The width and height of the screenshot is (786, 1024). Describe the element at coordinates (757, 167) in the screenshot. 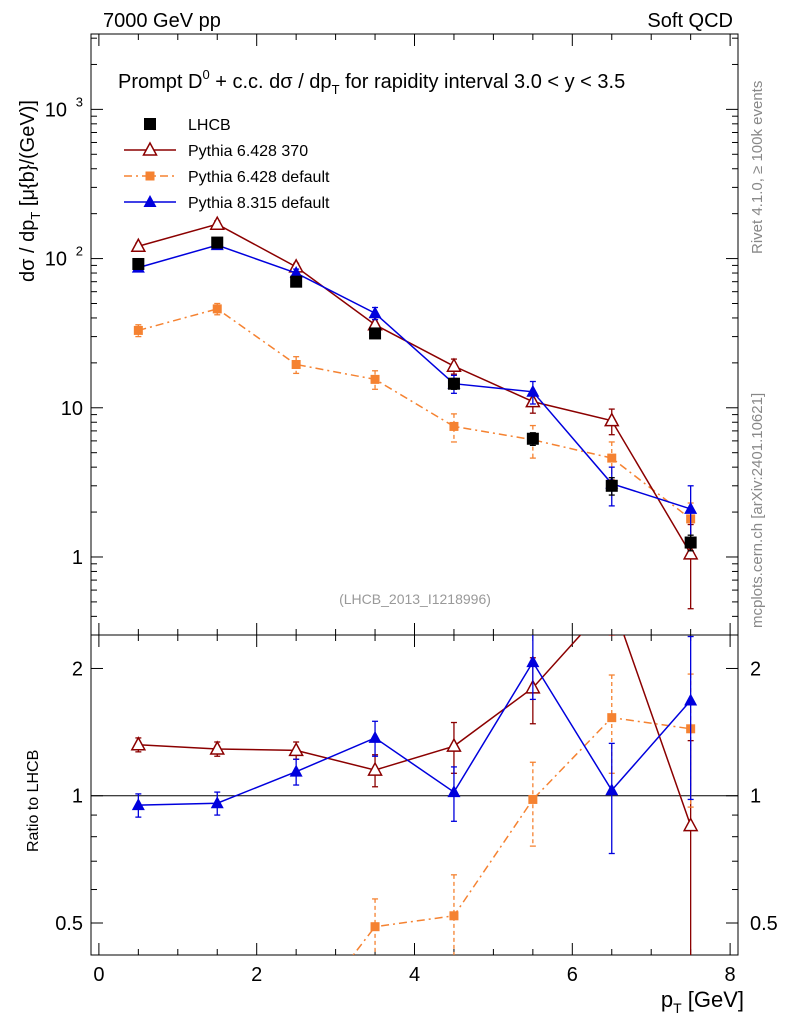

I see `rivet-label: Rivet 4.1.0, ≥ 100k events` at that location.